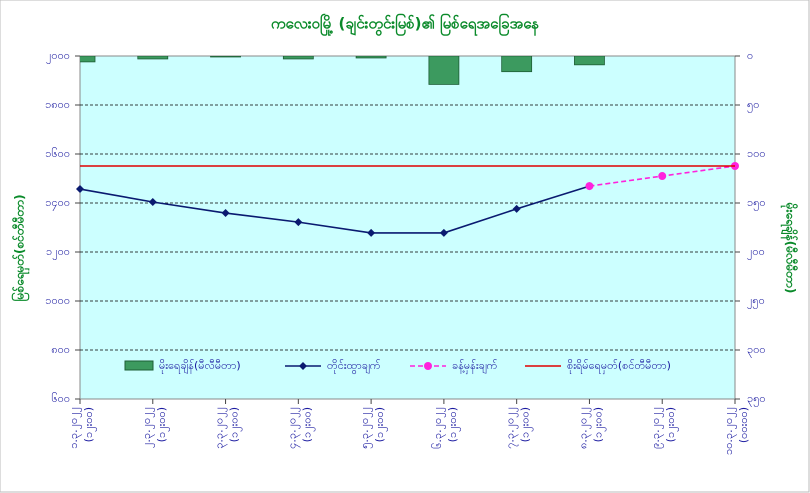 The height and width of the screenshot is (493, 810). What do you see at coordinates (57, 203) in the screenshot?
I see `y-tick-label: ၁၄၀၀` at bounding box center [57, 203].